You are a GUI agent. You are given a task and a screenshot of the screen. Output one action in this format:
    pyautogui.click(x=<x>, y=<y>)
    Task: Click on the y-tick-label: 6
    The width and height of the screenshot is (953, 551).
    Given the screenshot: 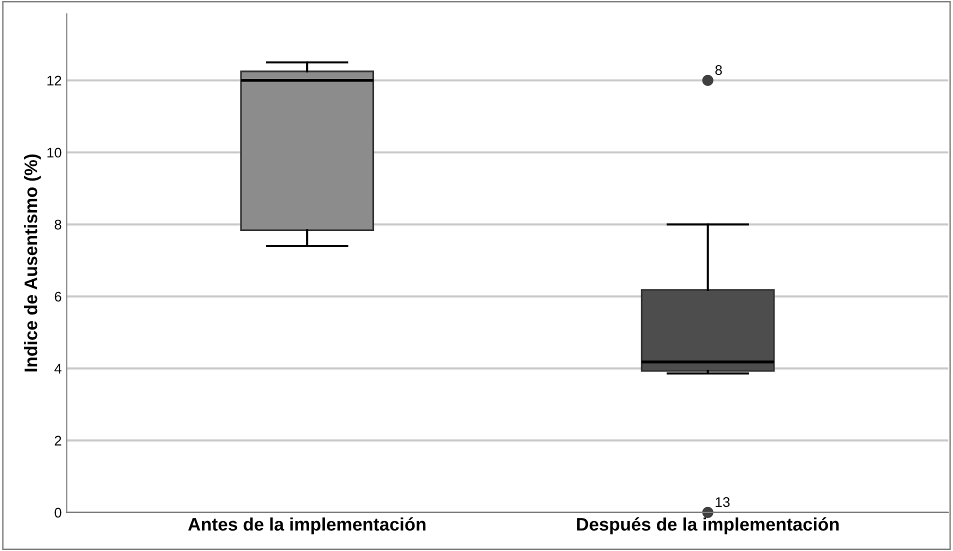 What is the action you would take?
    pyautogui.click(x=58, y=297)
    